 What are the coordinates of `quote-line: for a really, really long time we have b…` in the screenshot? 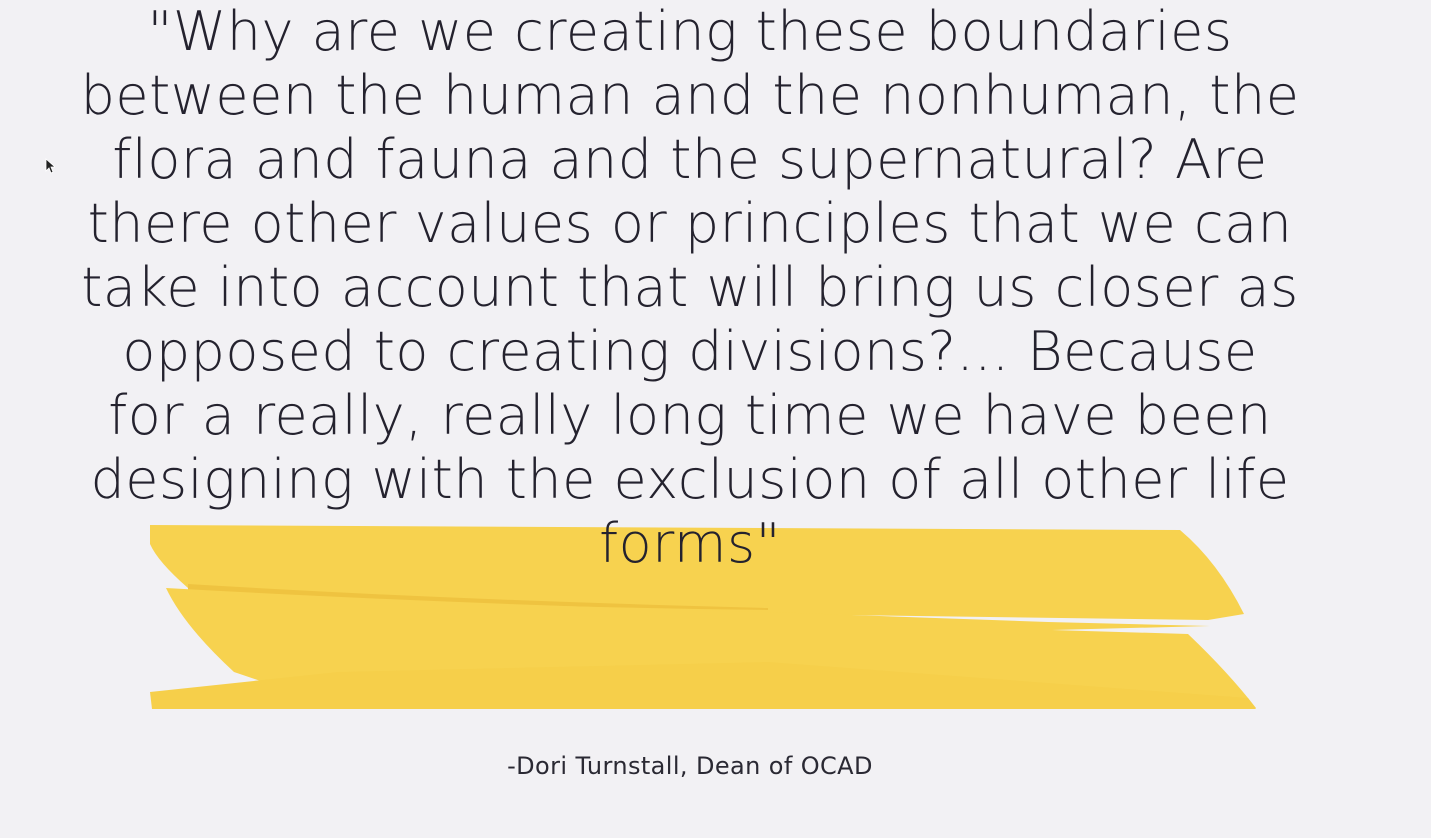 It's located at (690, 415).